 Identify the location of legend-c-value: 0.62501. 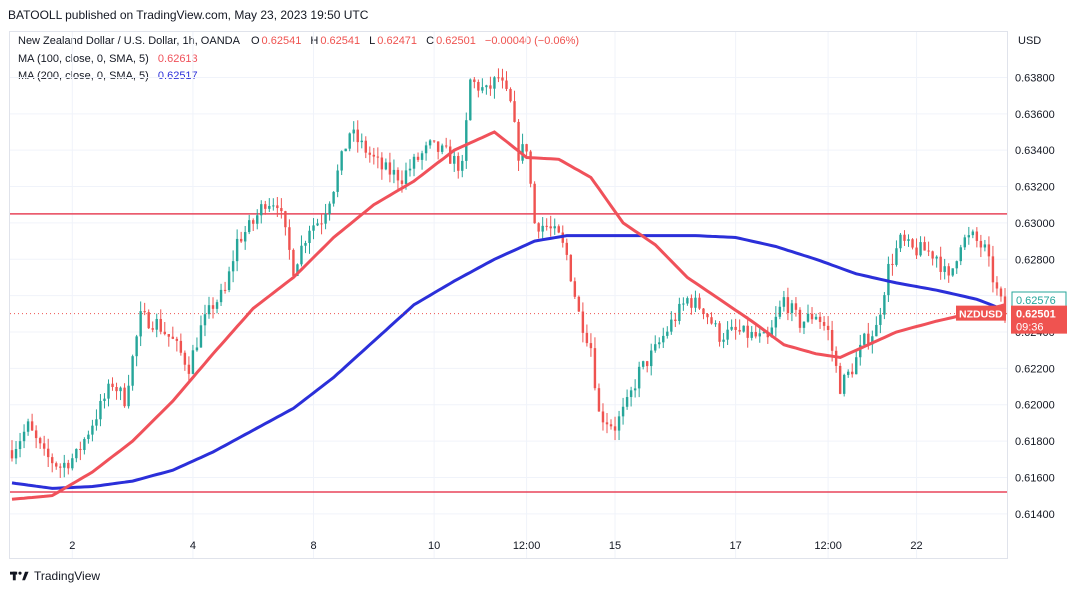
(456, 41).